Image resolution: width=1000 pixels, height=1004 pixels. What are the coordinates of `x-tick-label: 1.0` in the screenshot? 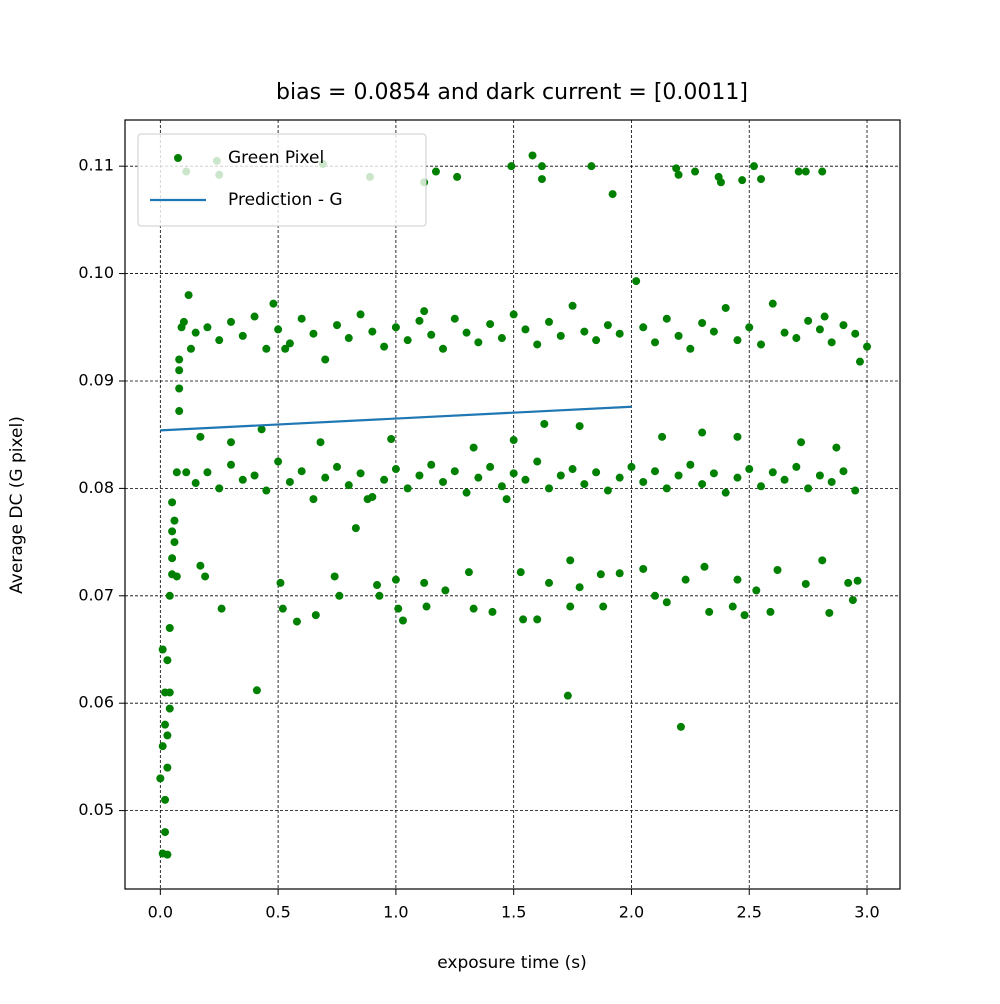 It's located at (395, 912).